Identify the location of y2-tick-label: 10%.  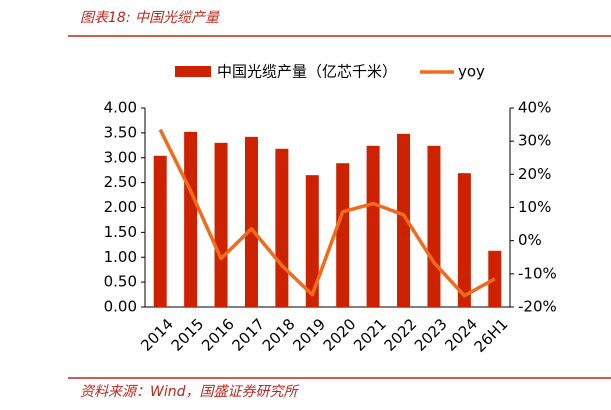
(534, 207).